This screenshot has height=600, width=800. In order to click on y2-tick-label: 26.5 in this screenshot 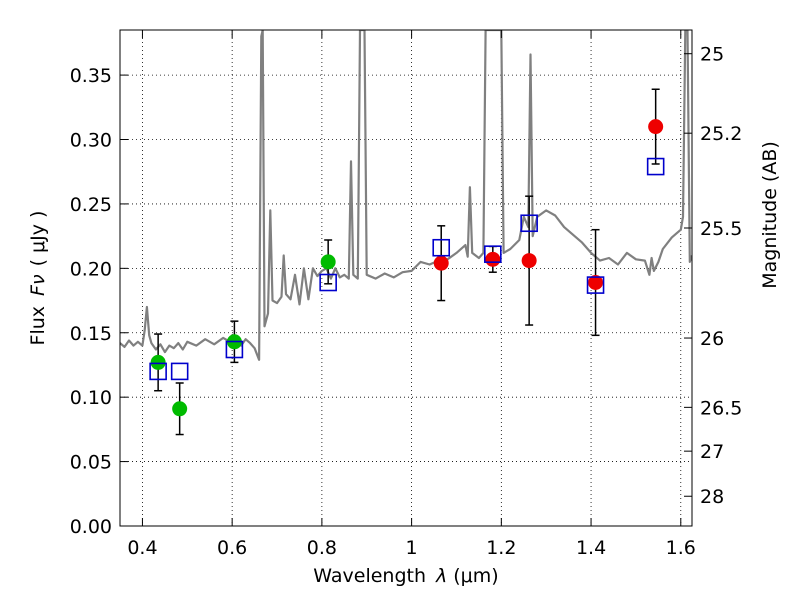, I will do `click(721, 408)`.